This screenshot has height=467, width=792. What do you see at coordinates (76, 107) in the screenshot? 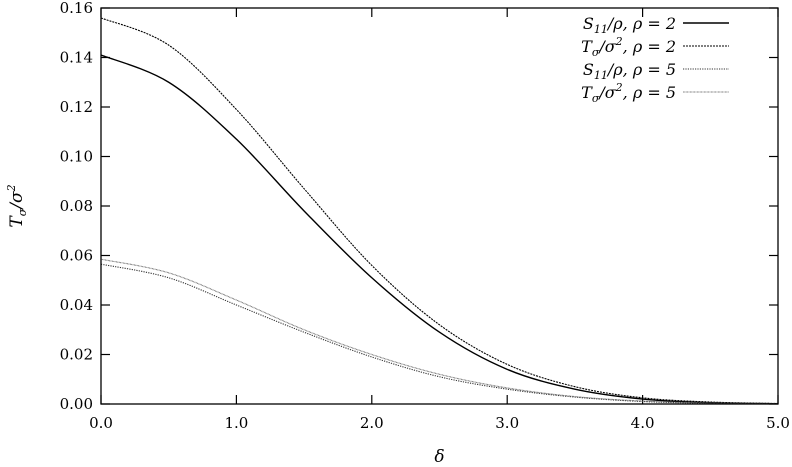
I see `y-tick-label: 0.12` at bounding box center [76, 107].